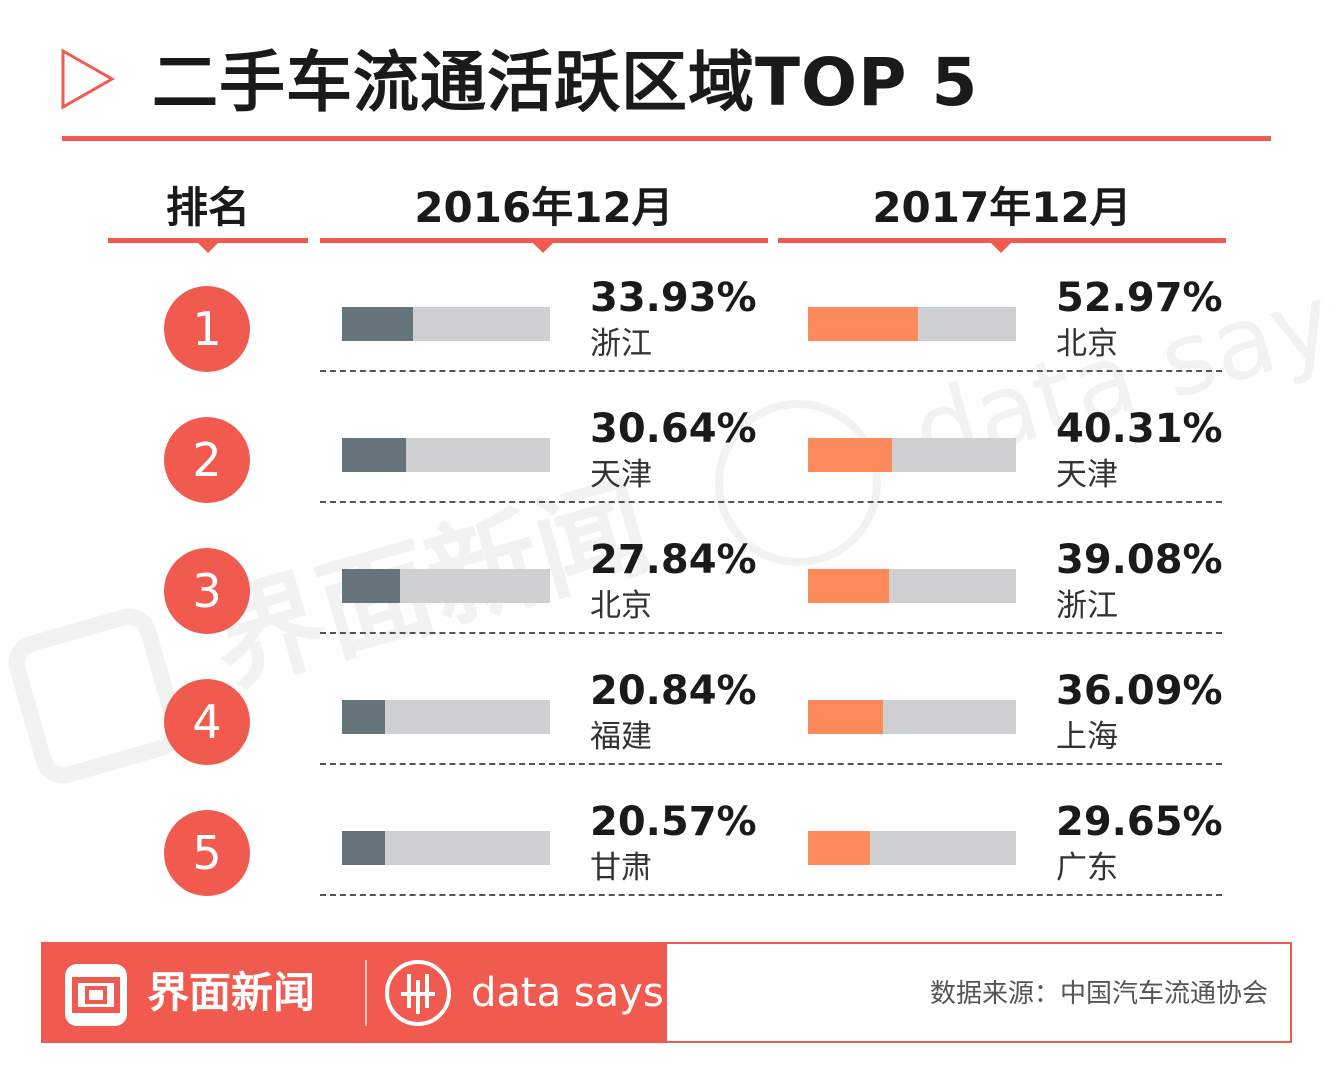  What do you see at coordinates (207, 722) in the screenshot?
I see `rank-badge: 4` at bounding box center [207, 722].